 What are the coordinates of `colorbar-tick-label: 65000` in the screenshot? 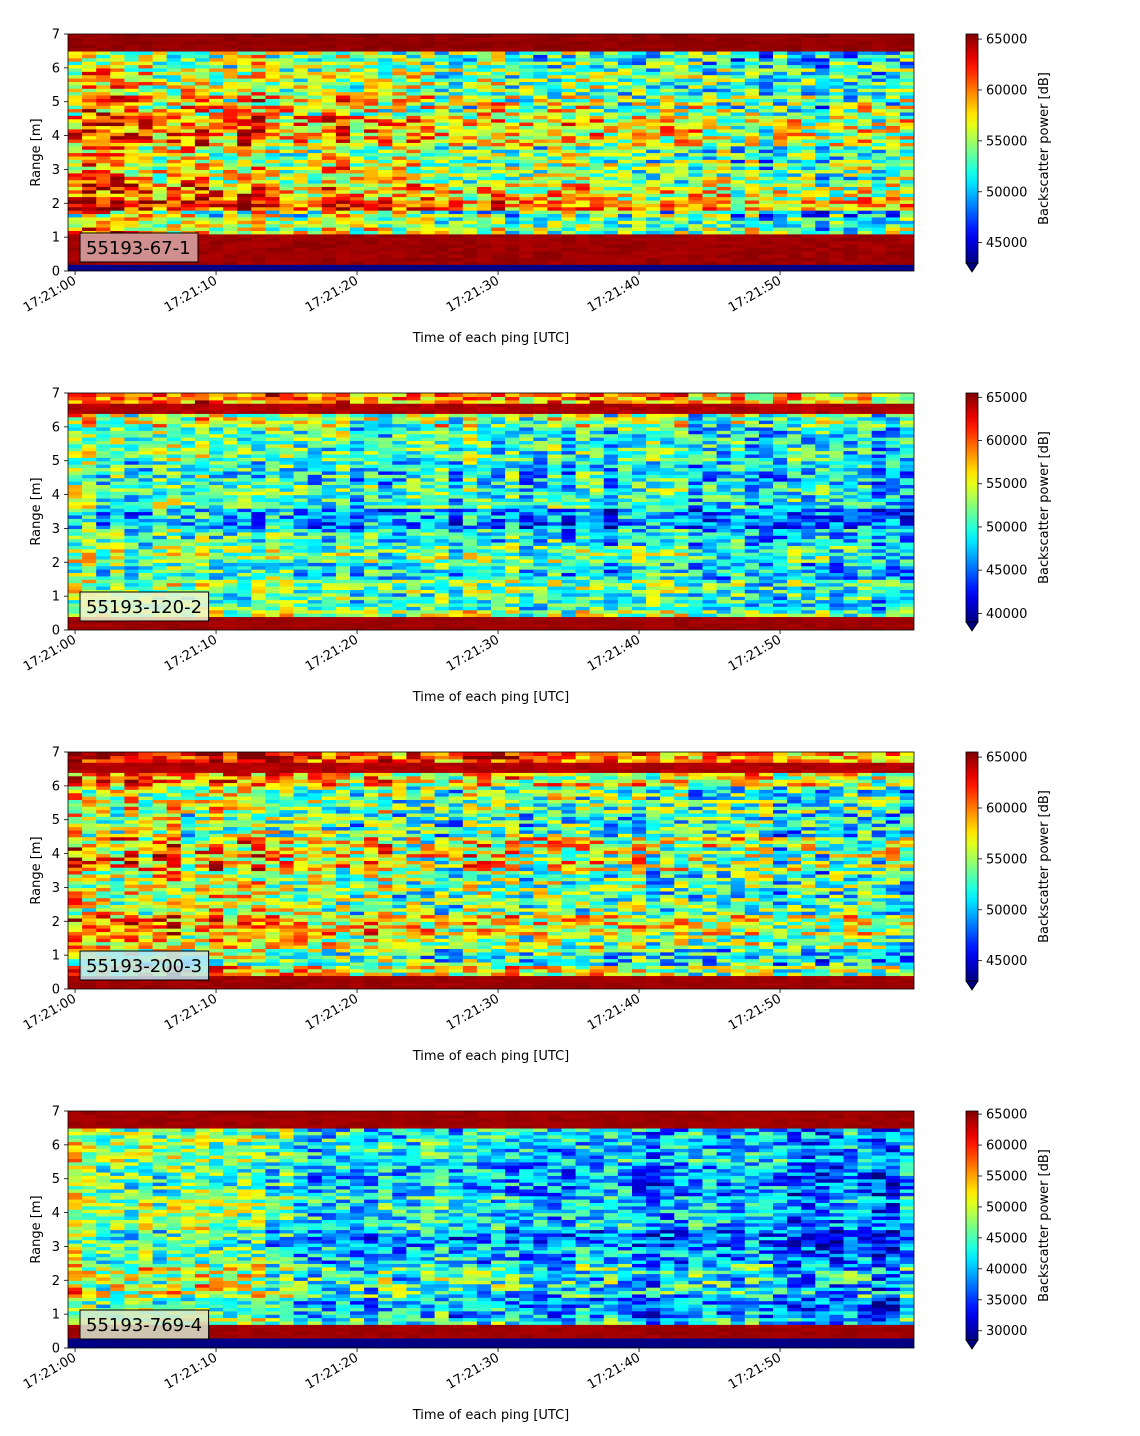 It's located at (1006, 40).